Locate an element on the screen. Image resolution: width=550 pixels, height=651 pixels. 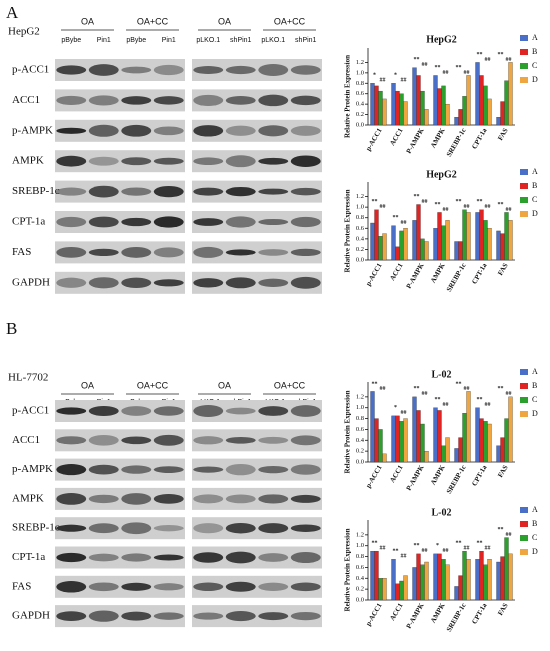
lane-label: shPin1 is located at coordinates (241, 40).